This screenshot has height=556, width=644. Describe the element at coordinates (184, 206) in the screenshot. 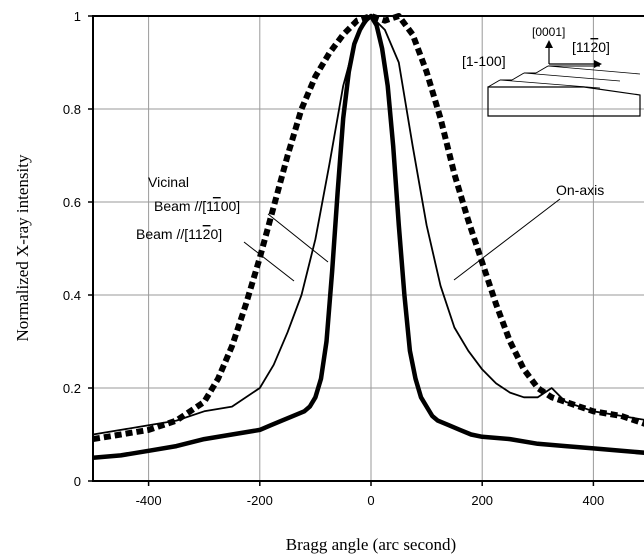

I see `annotation-beam-1100-a: Beam //[1` at that location.